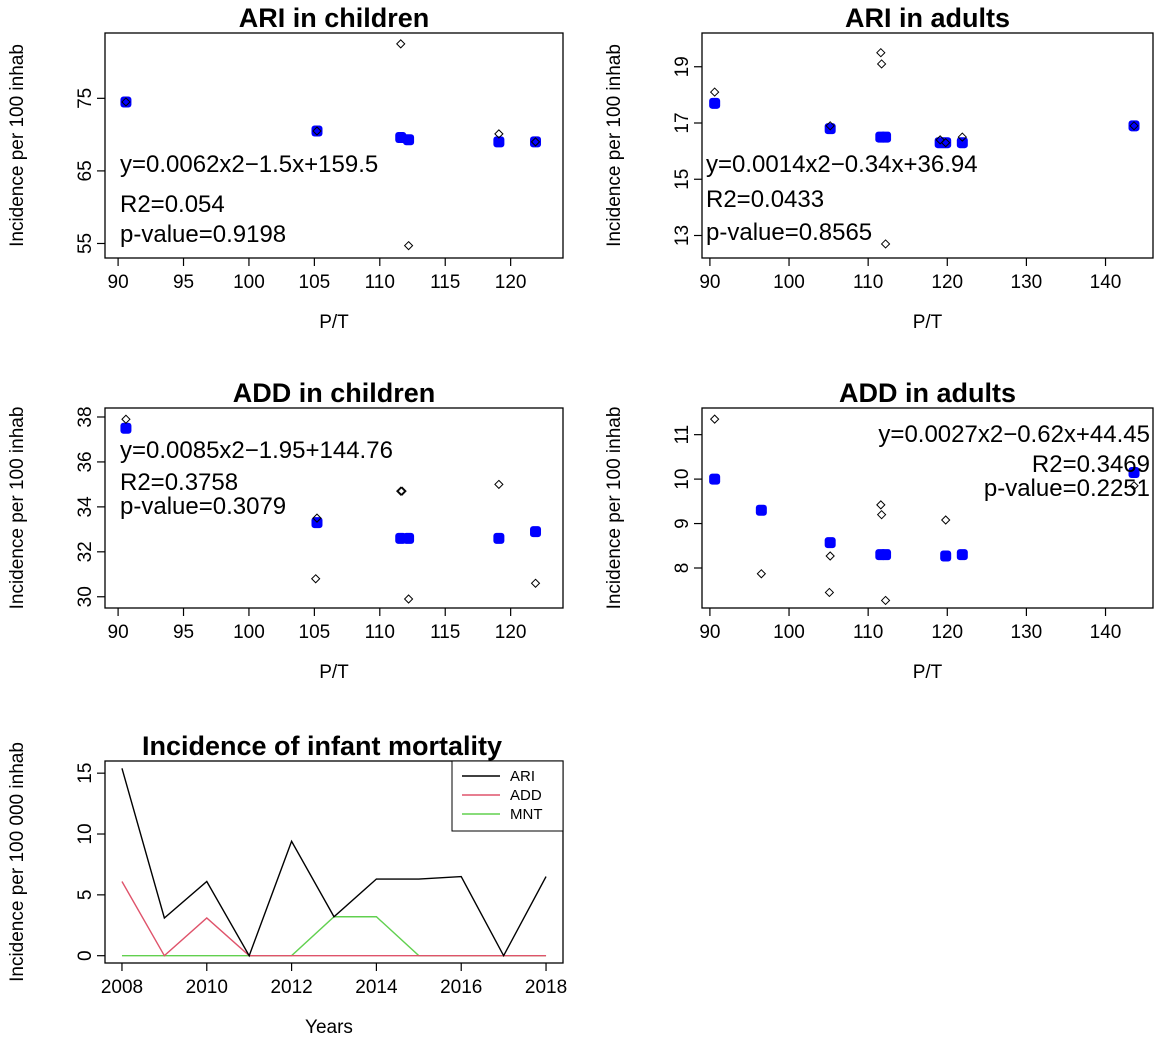 The width and height of the screenshot is (1156, 1040). Describe the element at coordinates (842, 164) in the screenshot. I see `fit-annotation: y=0.0014x2−0.34x+36.94` at that location.